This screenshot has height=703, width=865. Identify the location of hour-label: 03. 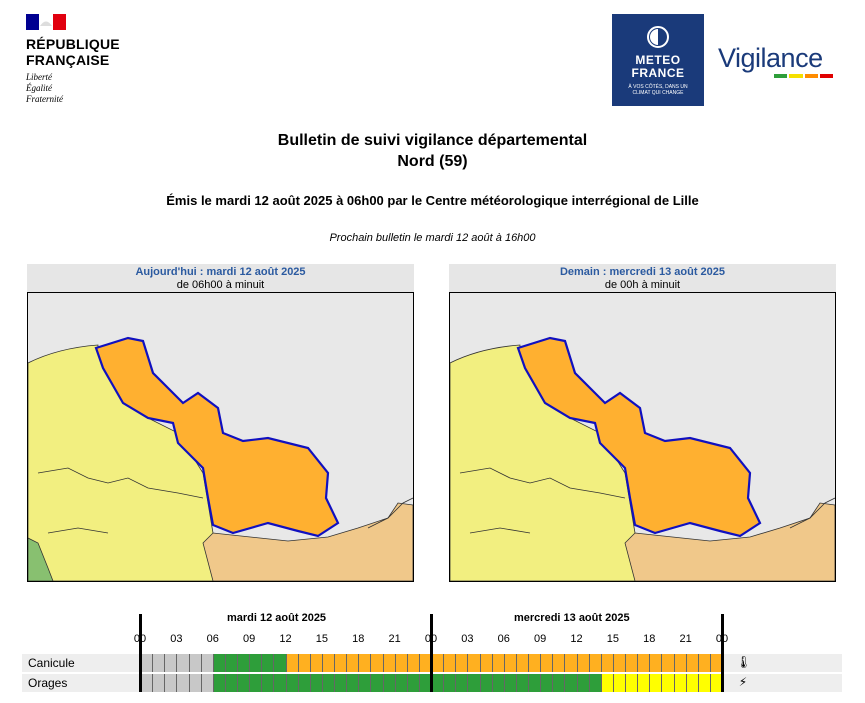
(176, 639).